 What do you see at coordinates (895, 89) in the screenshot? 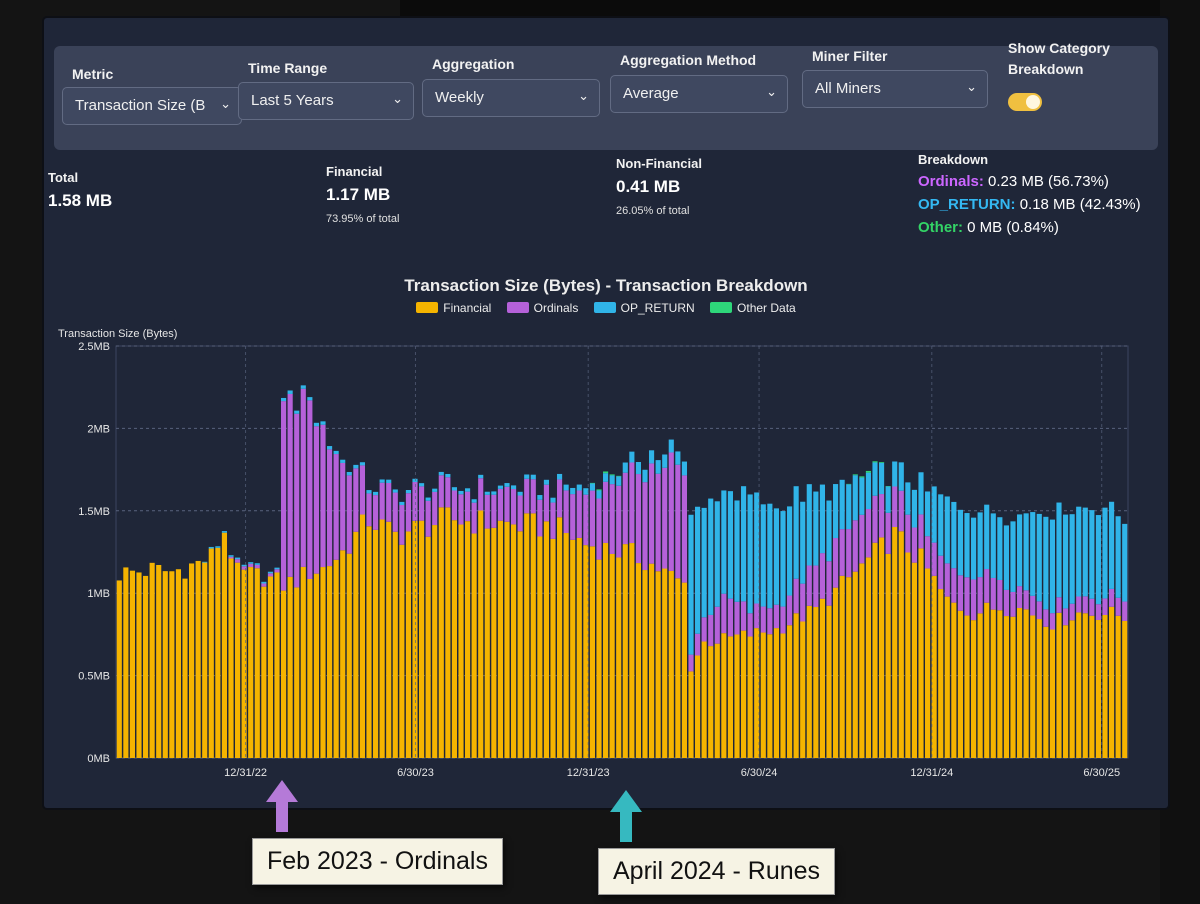
I see `miner-filter-select: All Miners ⌄` at bounding box center [895, 89].